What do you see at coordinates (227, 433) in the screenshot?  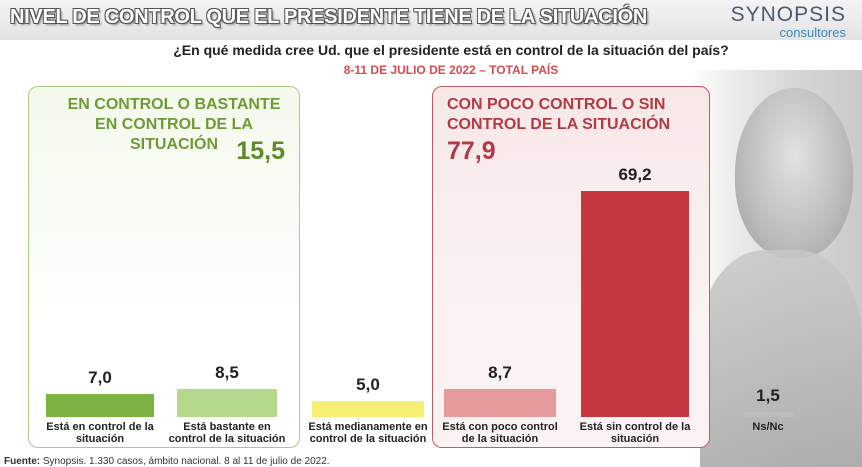 I see `bar-label-2: Está bastante en control de la situación` at bounding box center [227, 433].